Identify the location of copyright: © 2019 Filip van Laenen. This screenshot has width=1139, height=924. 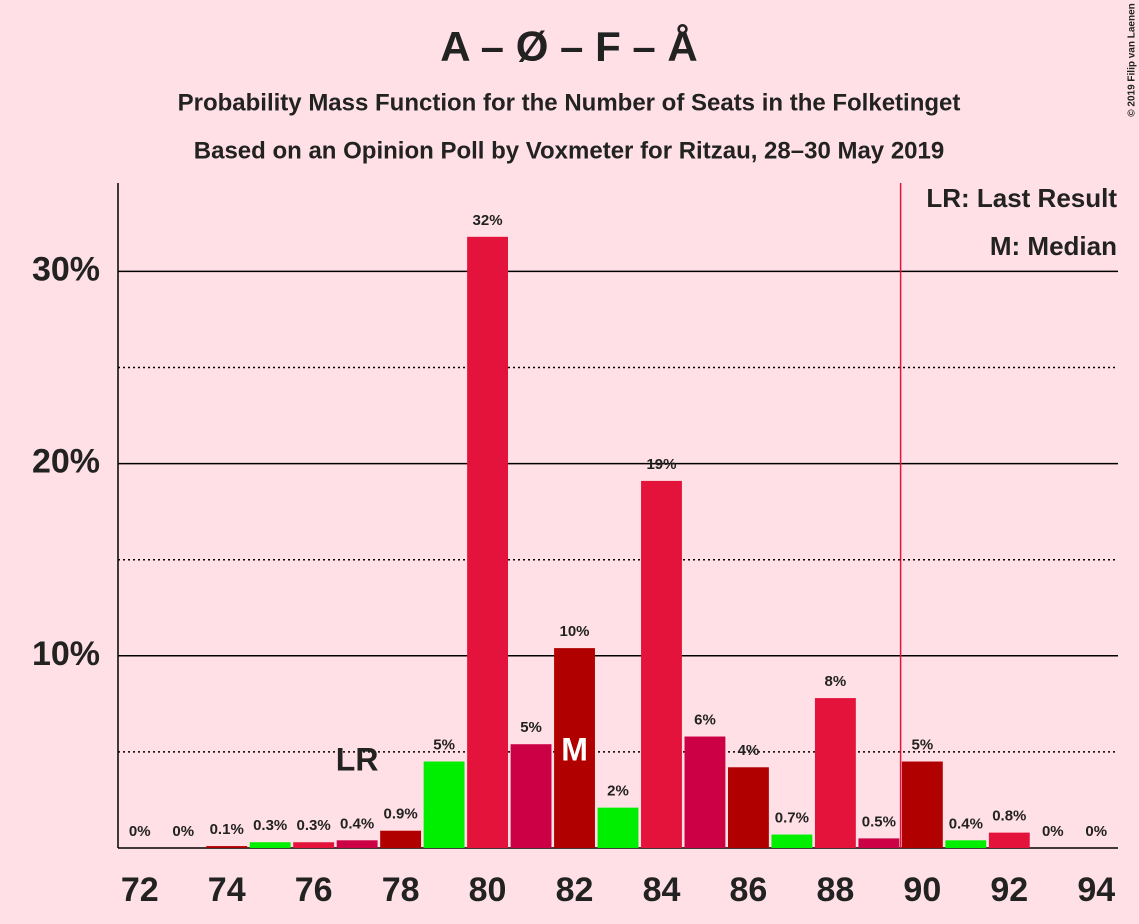
(1132, 60).